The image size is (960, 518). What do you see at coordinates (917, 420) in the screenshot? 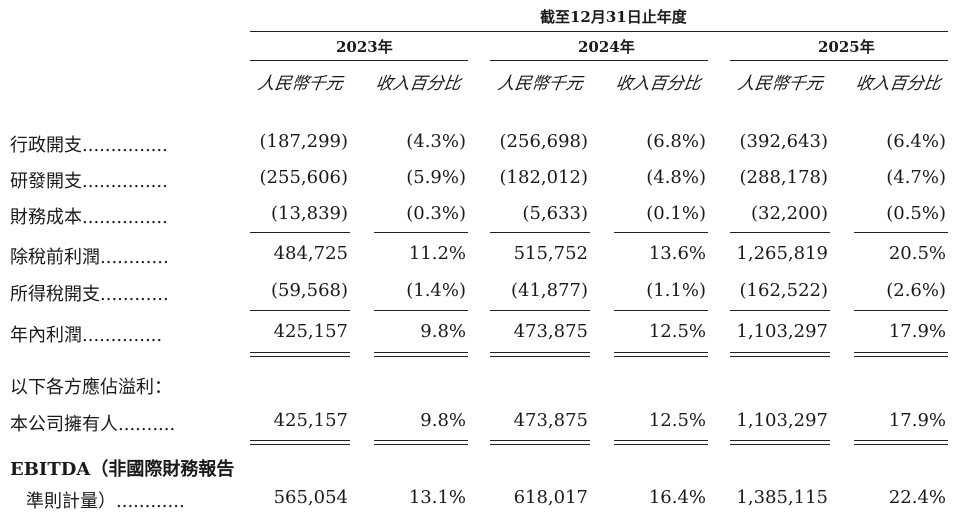
I see `cell-owners-2025-pct: 17.9%` at bounding box center [917, 420].